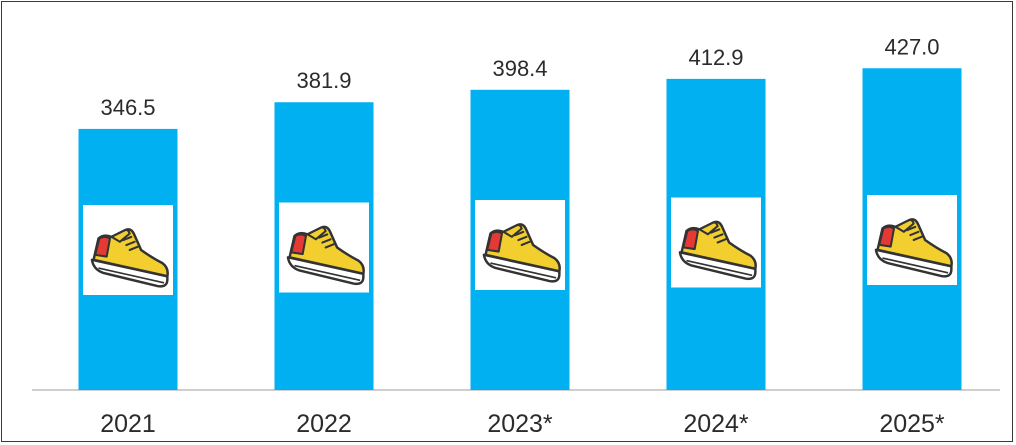  I want to click on x-tick-label: 2021, so click(128, 424).